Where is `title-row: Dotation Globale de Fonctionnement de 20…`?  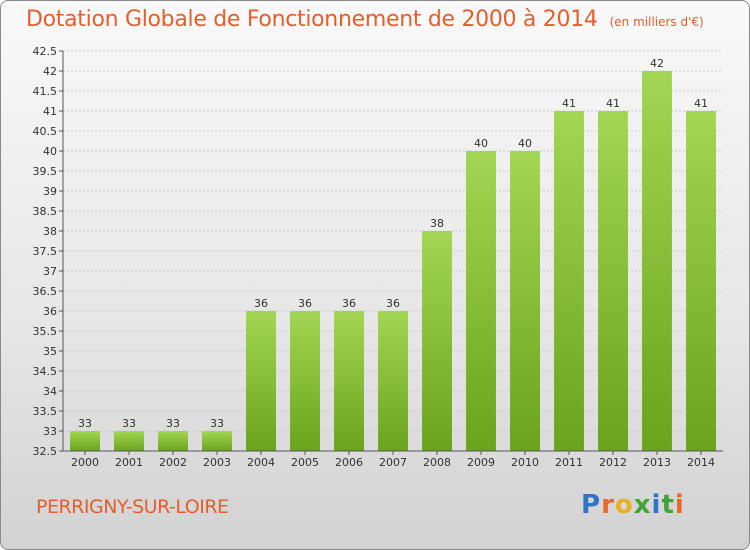
title-row: Dotation Globale de Fonctionnement de 20… is located at coordinates (365, 19).